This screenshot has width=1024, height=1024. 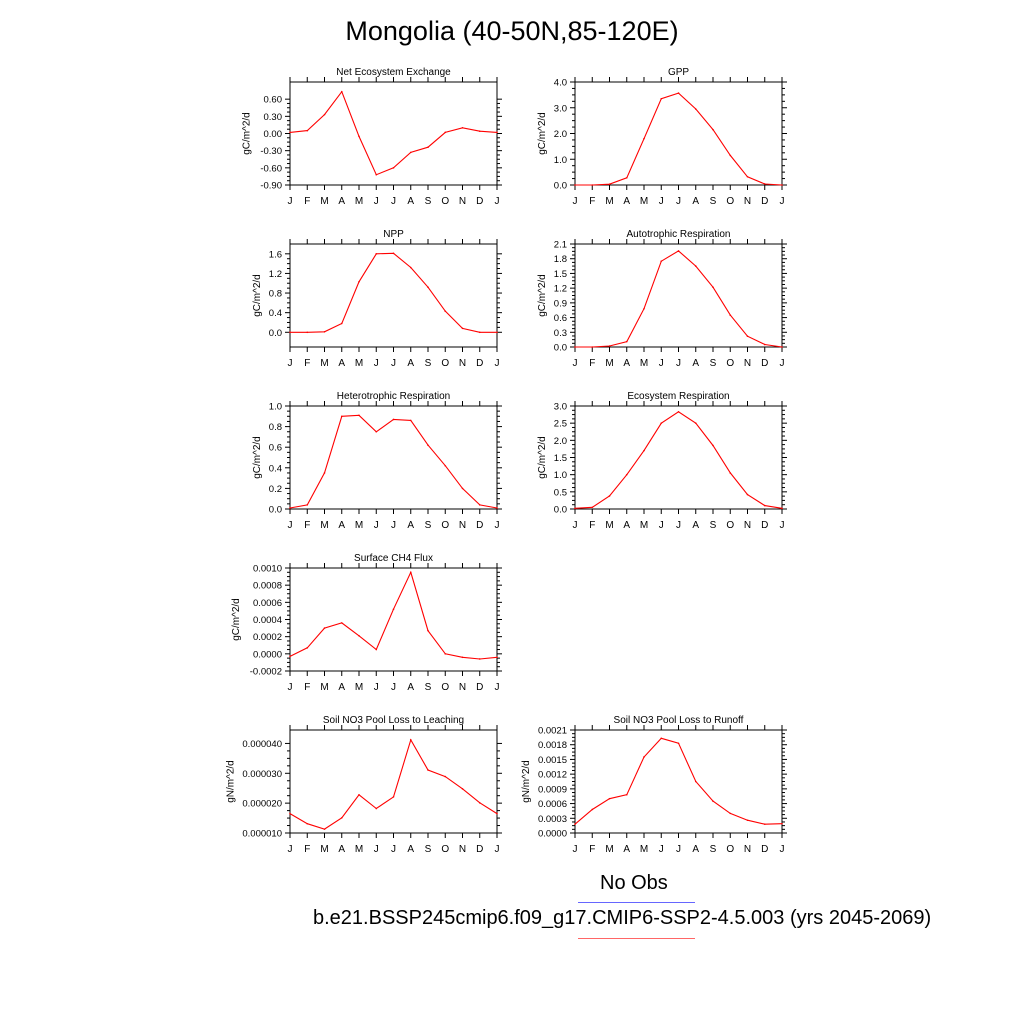 I want to click on y-tick-label: 2.1, so click(x=560, y=245).